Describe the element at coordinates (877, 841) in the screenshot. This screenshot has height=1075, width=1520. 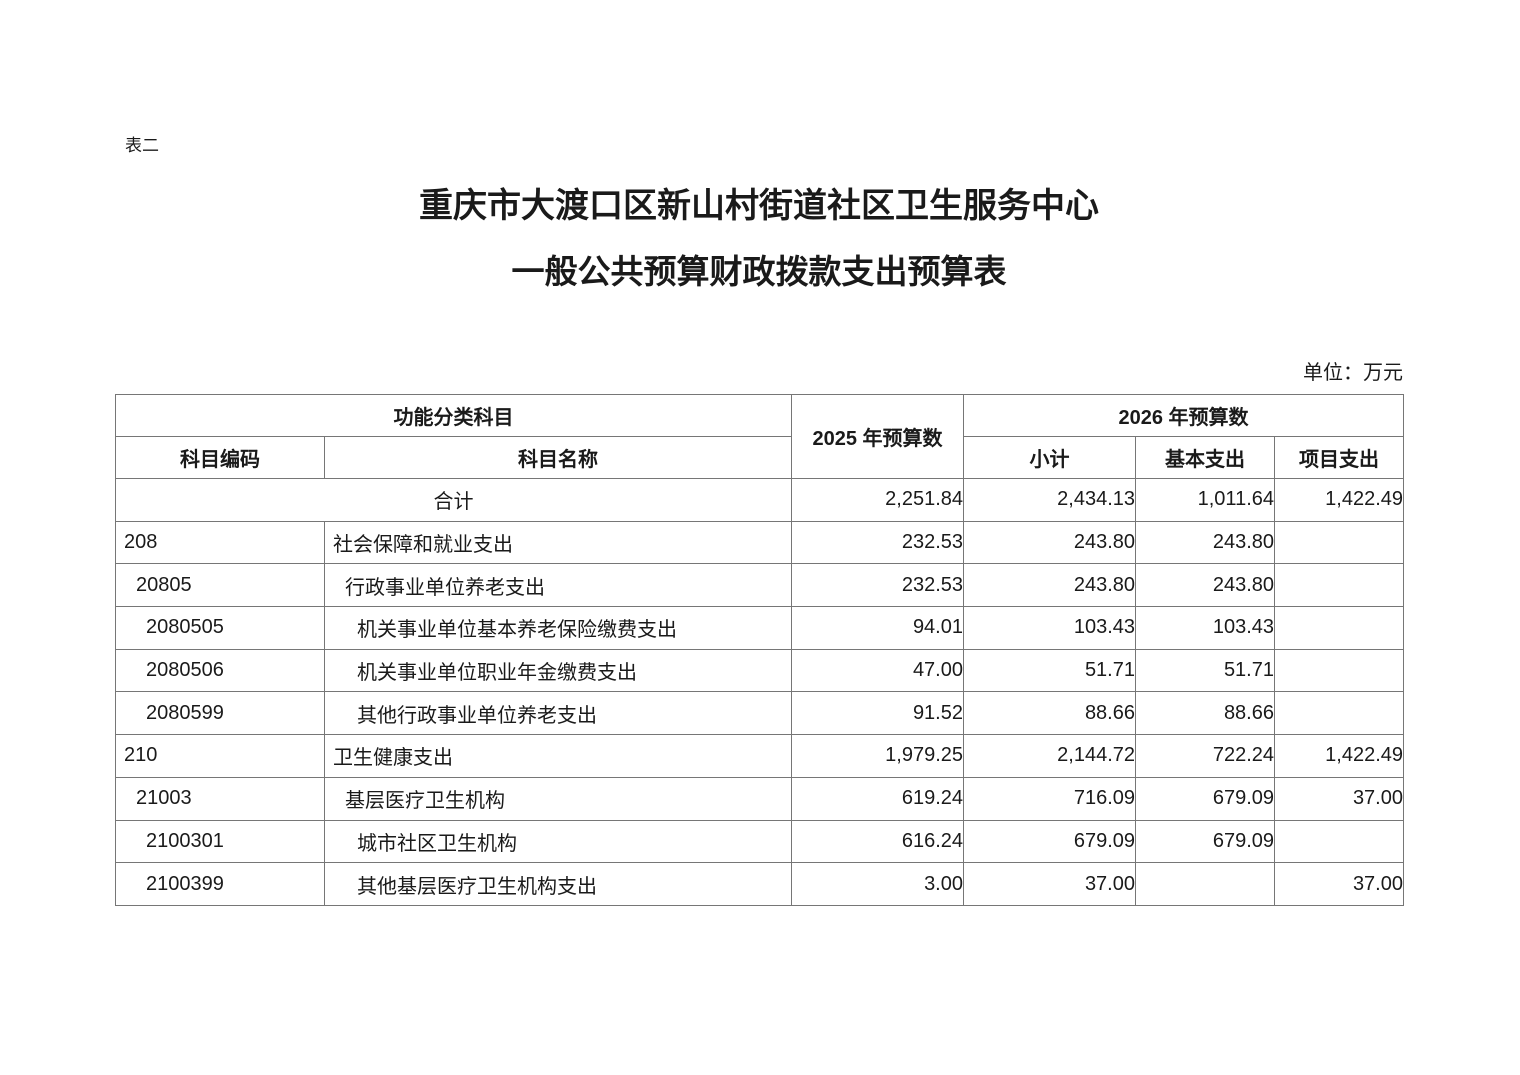
I see `budget-2025-cell: 616.24` at that location.